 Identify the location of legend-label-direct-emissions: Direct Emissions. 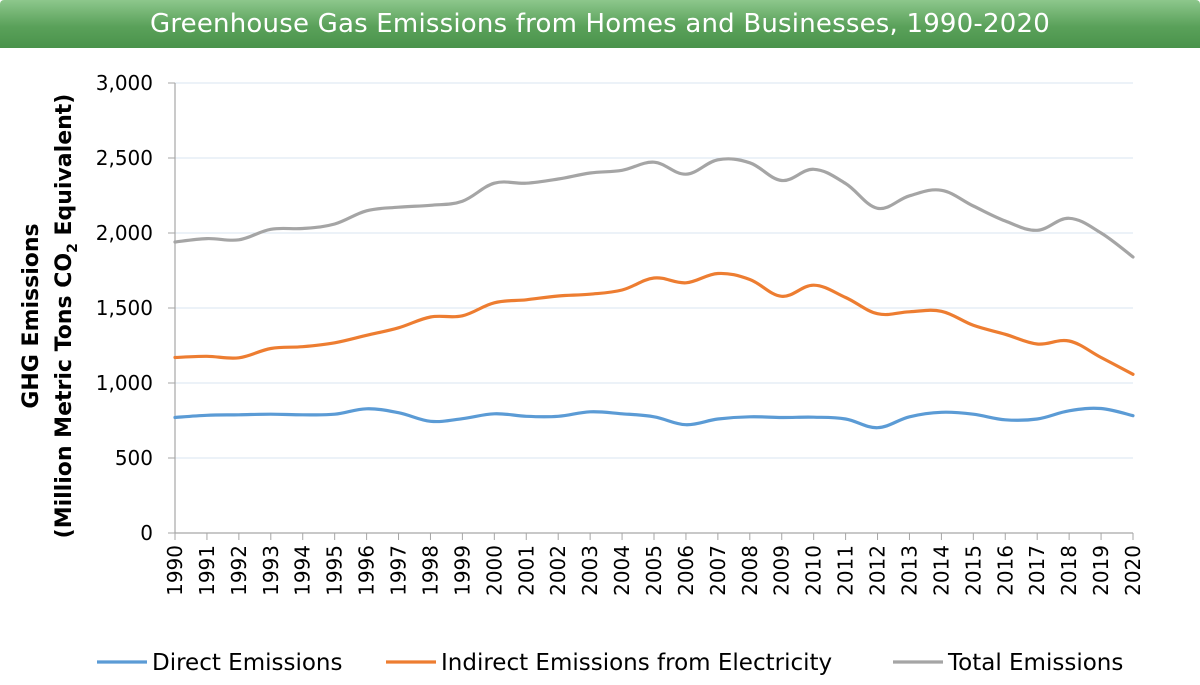
(247, 663).